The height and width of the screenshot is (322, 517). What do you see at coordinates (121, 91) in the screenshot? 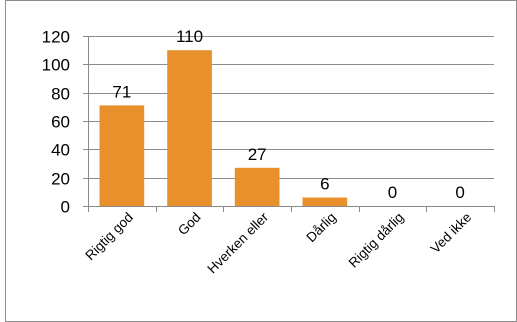
I see `data-label: 71` at bounding box center [121, 91].